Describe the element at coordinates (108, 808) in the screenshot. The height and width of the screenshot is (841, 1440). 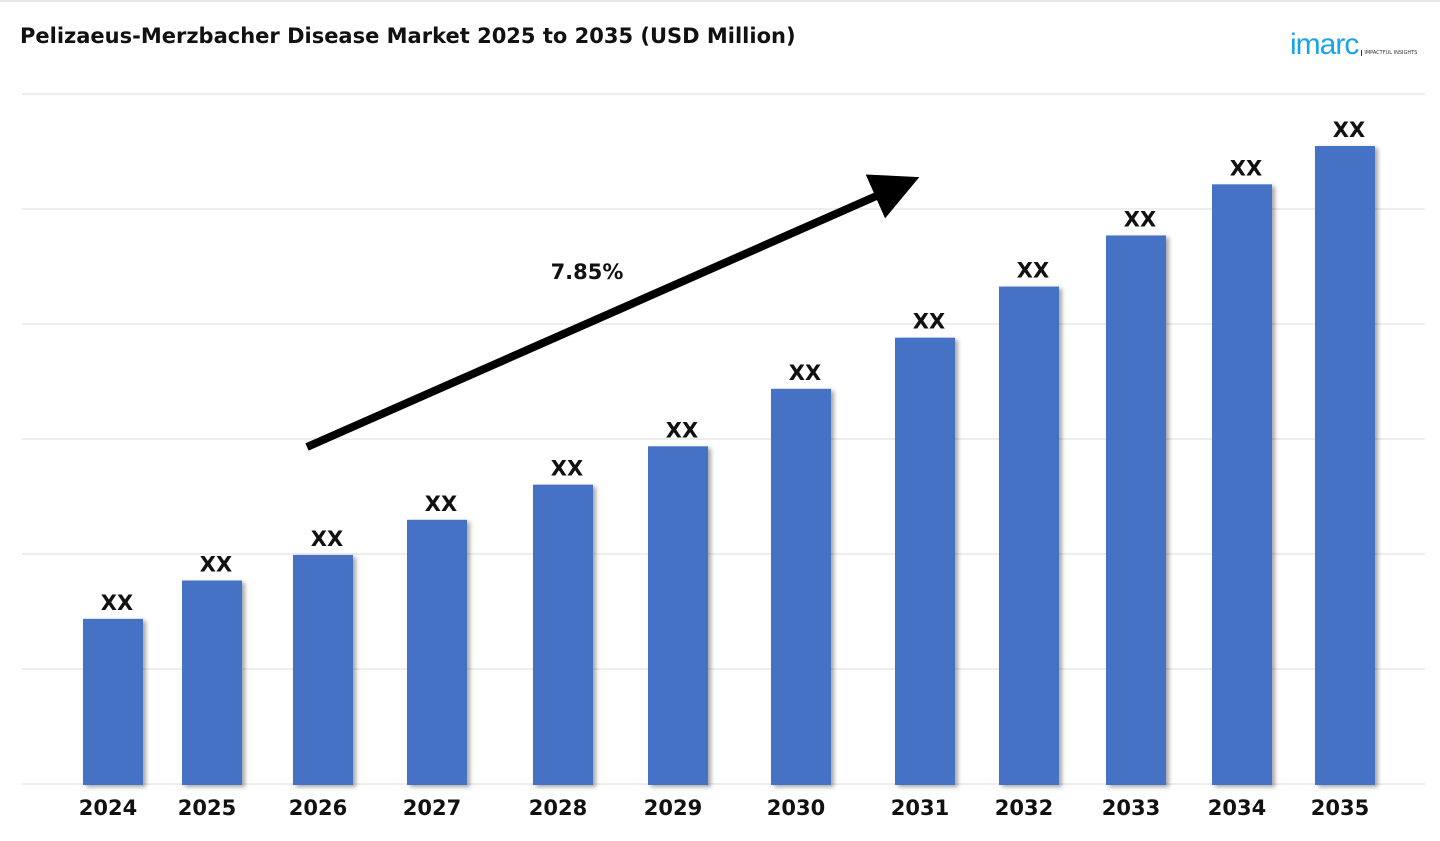
I see `x-tick-2024: 2024` at that location.